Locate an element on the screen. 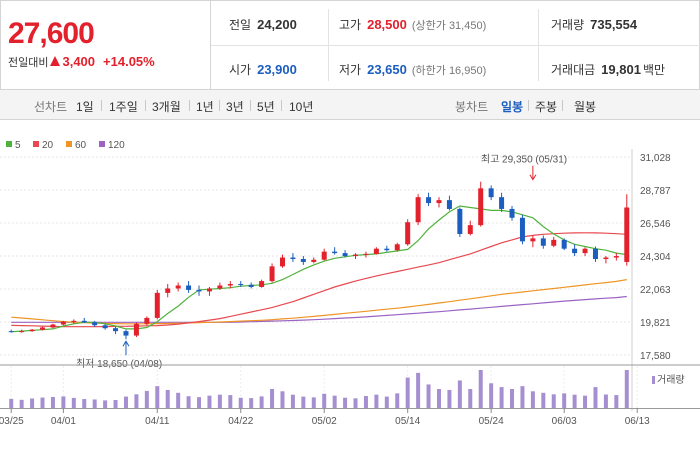 This screenshot has width=700, height=450. ma-legend: 5 20 60 120 is located at coordinates (65, 145).